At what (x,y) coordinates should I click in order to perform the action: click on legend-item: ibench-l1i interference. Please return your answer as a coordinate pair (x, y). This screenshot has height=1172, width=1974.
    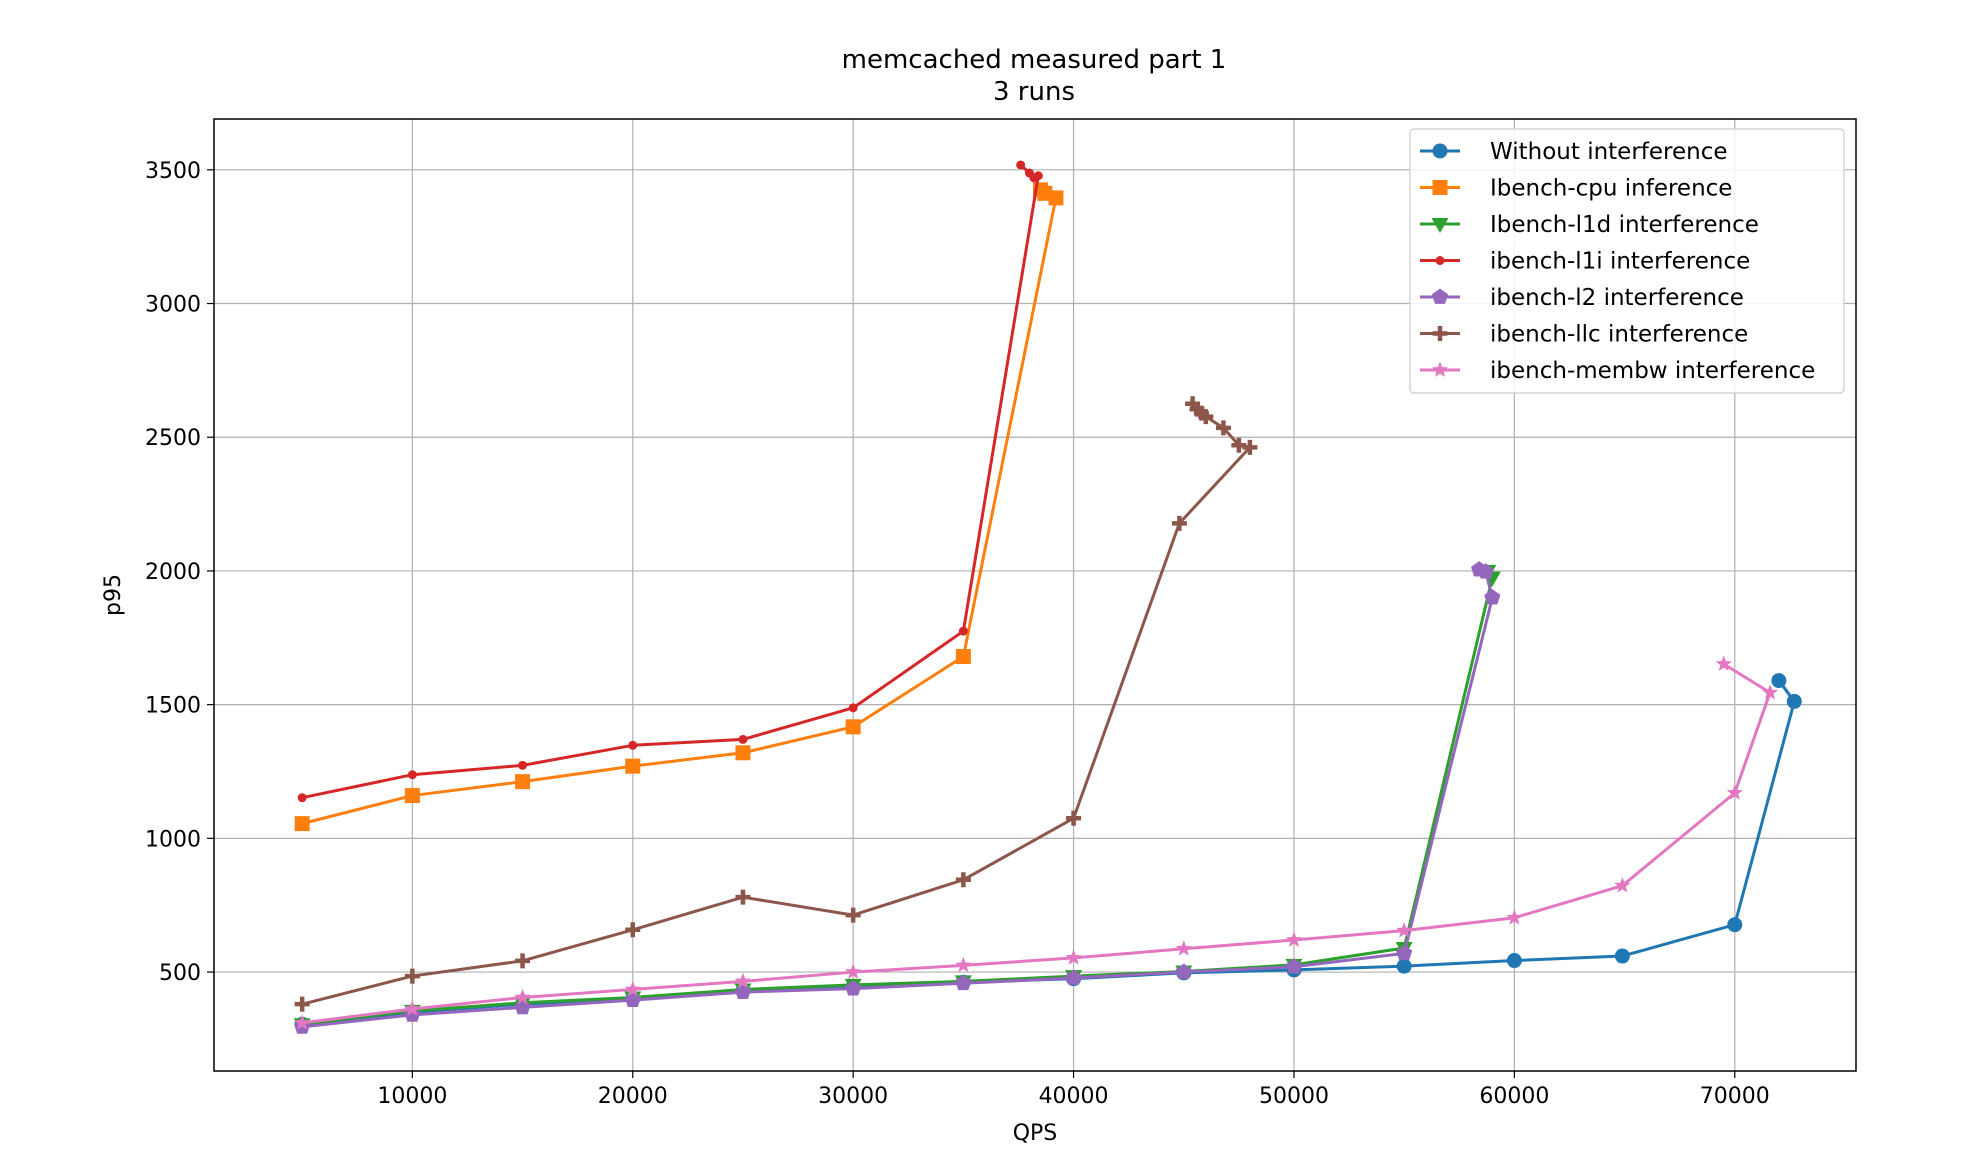
    Looking at the image, I should click on (1585, 262).